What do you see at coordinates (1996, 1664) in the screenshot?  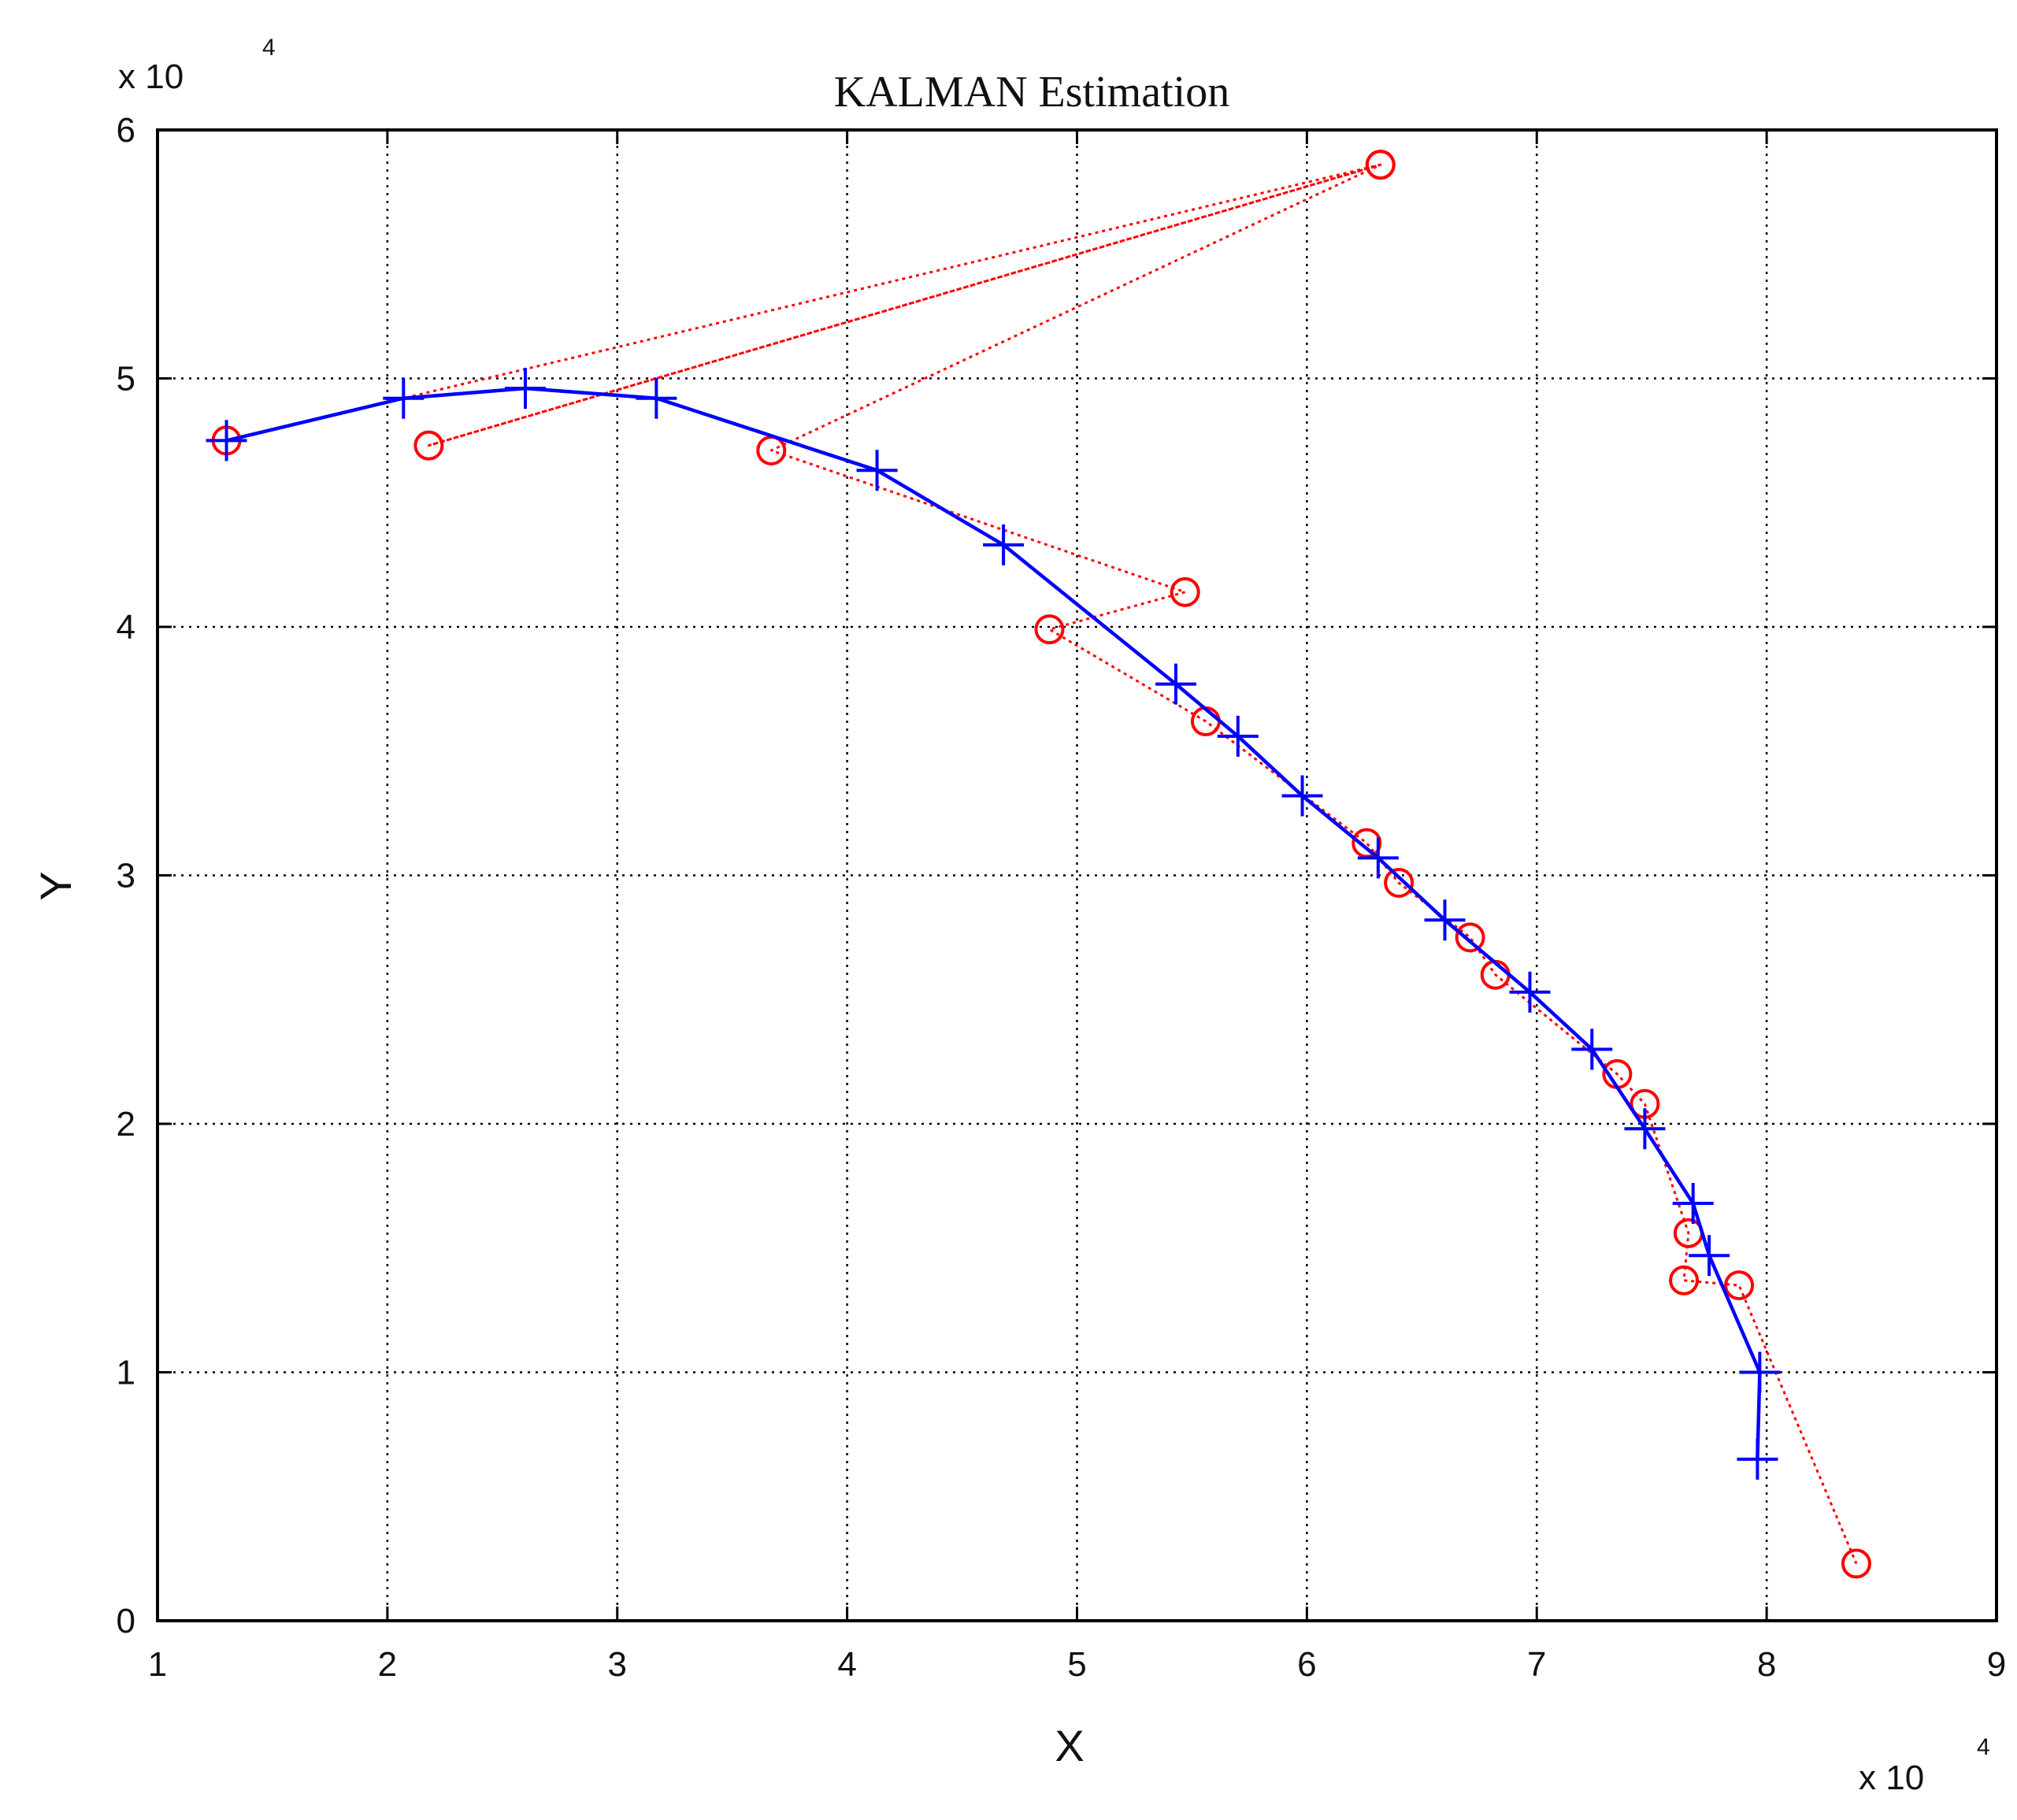 I see `x-tick-label: 9` at bounding box center [1996, 1664].